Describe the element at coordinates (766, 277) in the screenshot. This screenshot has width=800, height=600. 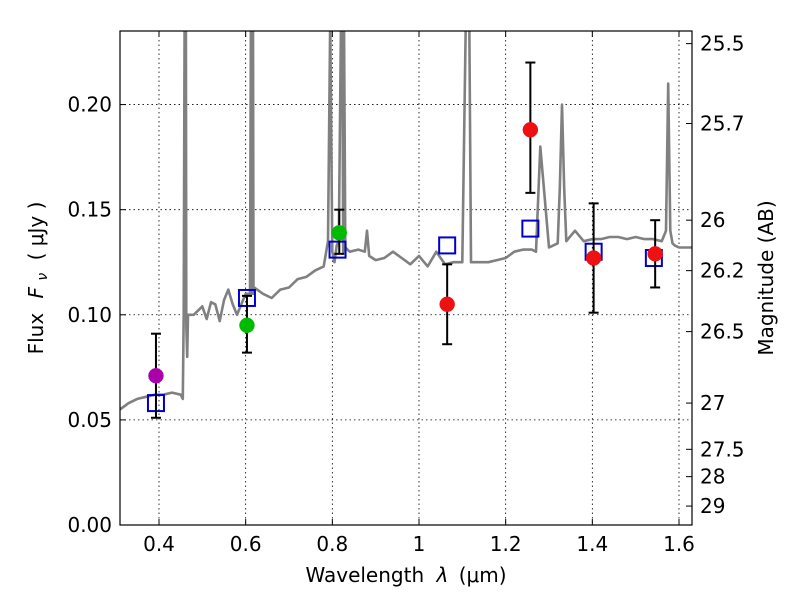
I see `y2-axis-label: Magnitude (AB)` at that location.